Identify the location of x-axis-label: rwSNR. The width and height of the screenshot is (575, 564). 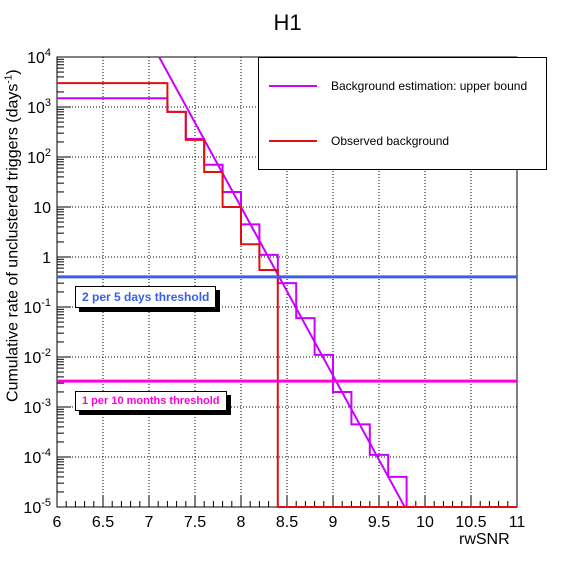
(484, 539).